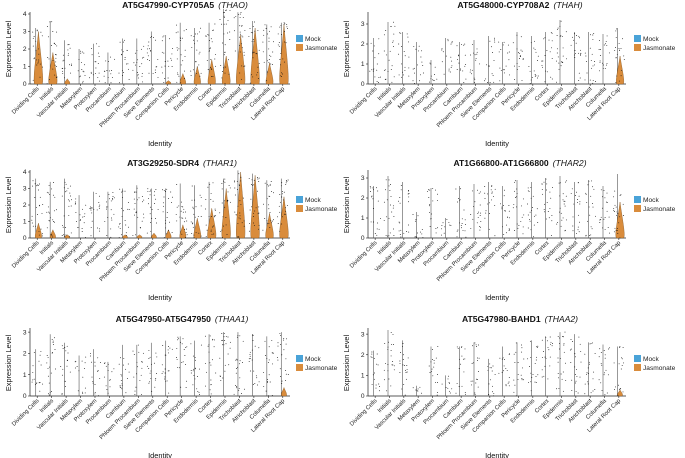 This screenshot has width=685, height=458. What do you see at coordinates (567, 5) in the screenshot?
I see `chart-title-alias: (THAH)` at bounding box center [567, 5].